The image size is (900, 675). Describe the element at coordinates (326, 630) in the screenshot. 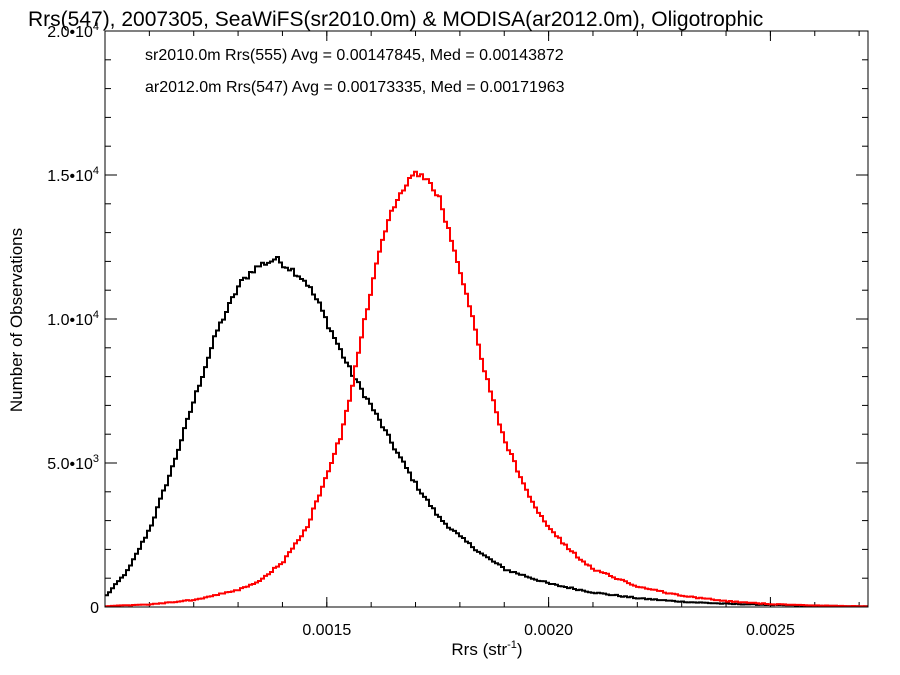

I see `x-tick-label-0: 0.0015` at that location.